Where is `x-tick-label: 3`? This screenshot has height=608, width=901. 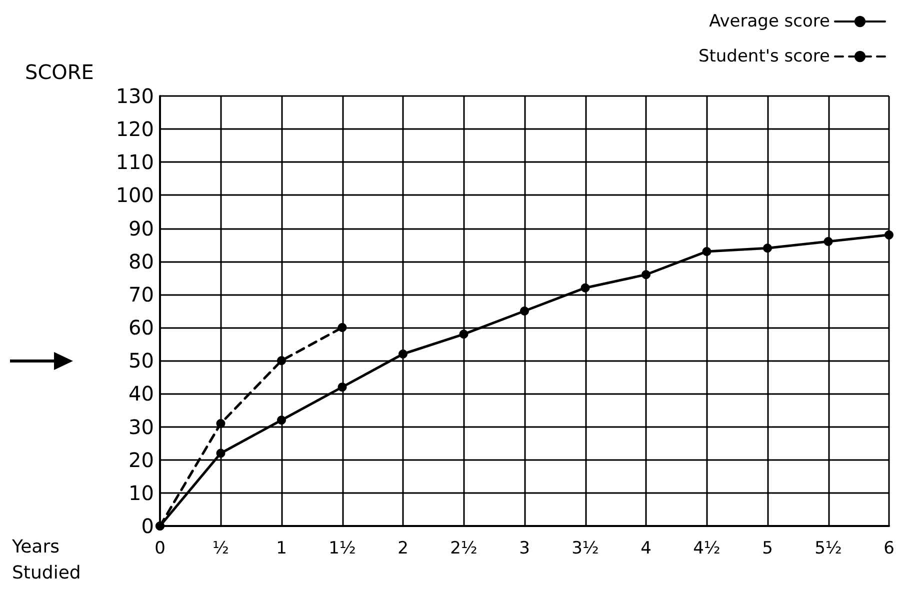
x-tick-label: 3 is located at coordinates (524, 548).